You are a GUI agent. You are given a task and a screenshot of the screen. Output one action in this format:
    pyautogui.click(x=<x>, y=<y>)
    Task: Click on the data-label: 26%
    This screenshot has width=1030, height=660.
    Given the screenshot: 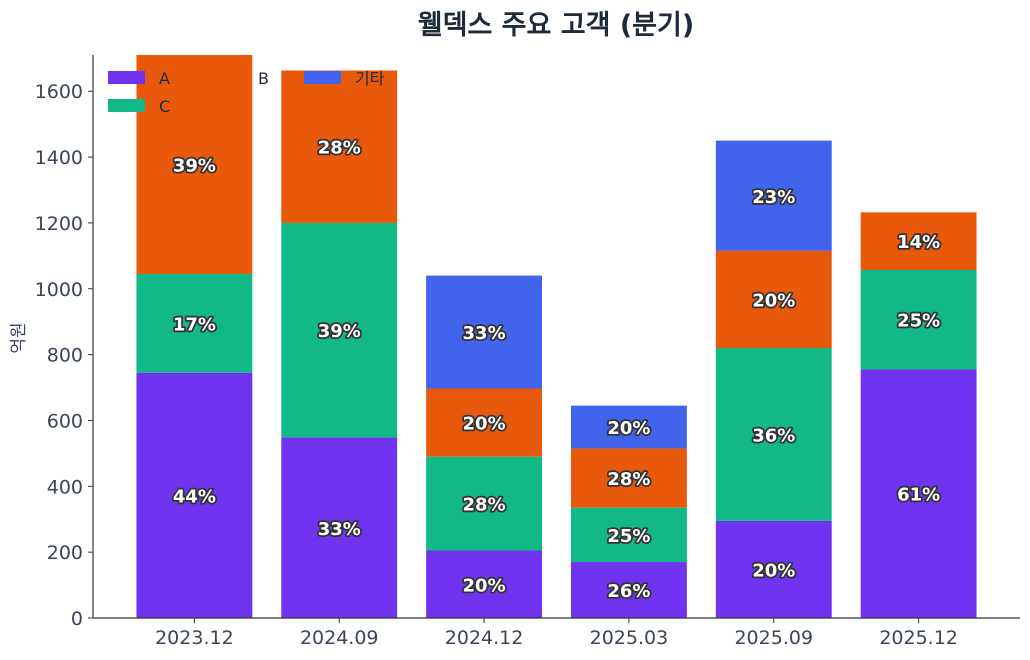 What is the action you would take?
    pyautogui.click(x=628, y=591)
    